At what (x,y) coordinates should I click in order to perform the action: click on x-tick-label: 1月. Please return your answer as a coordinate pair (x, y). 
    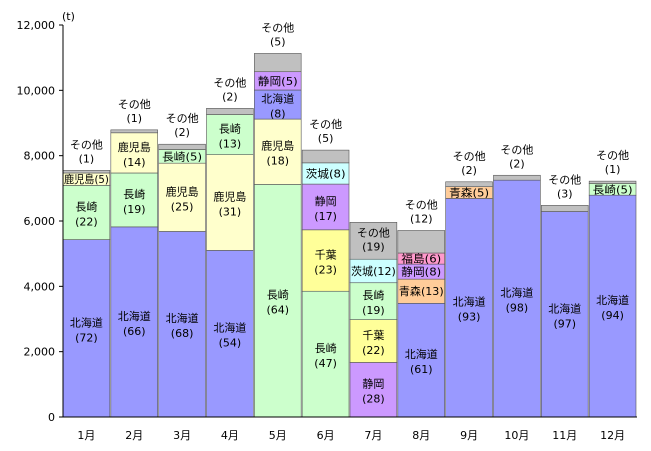
    Looking at the image, I should click on (86, 435).